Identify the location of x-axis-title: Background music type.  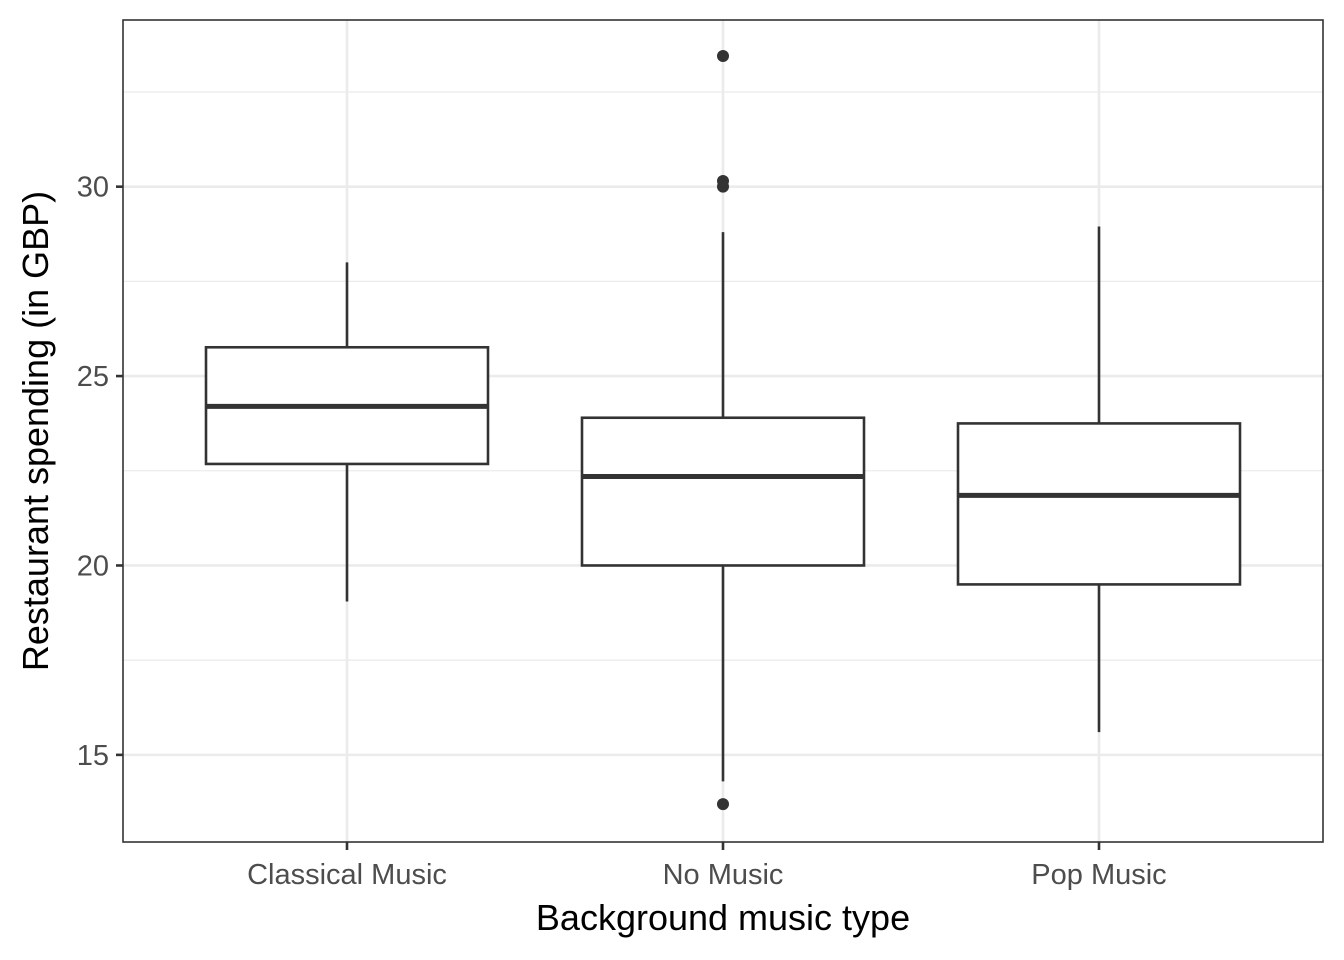
(723, 917).